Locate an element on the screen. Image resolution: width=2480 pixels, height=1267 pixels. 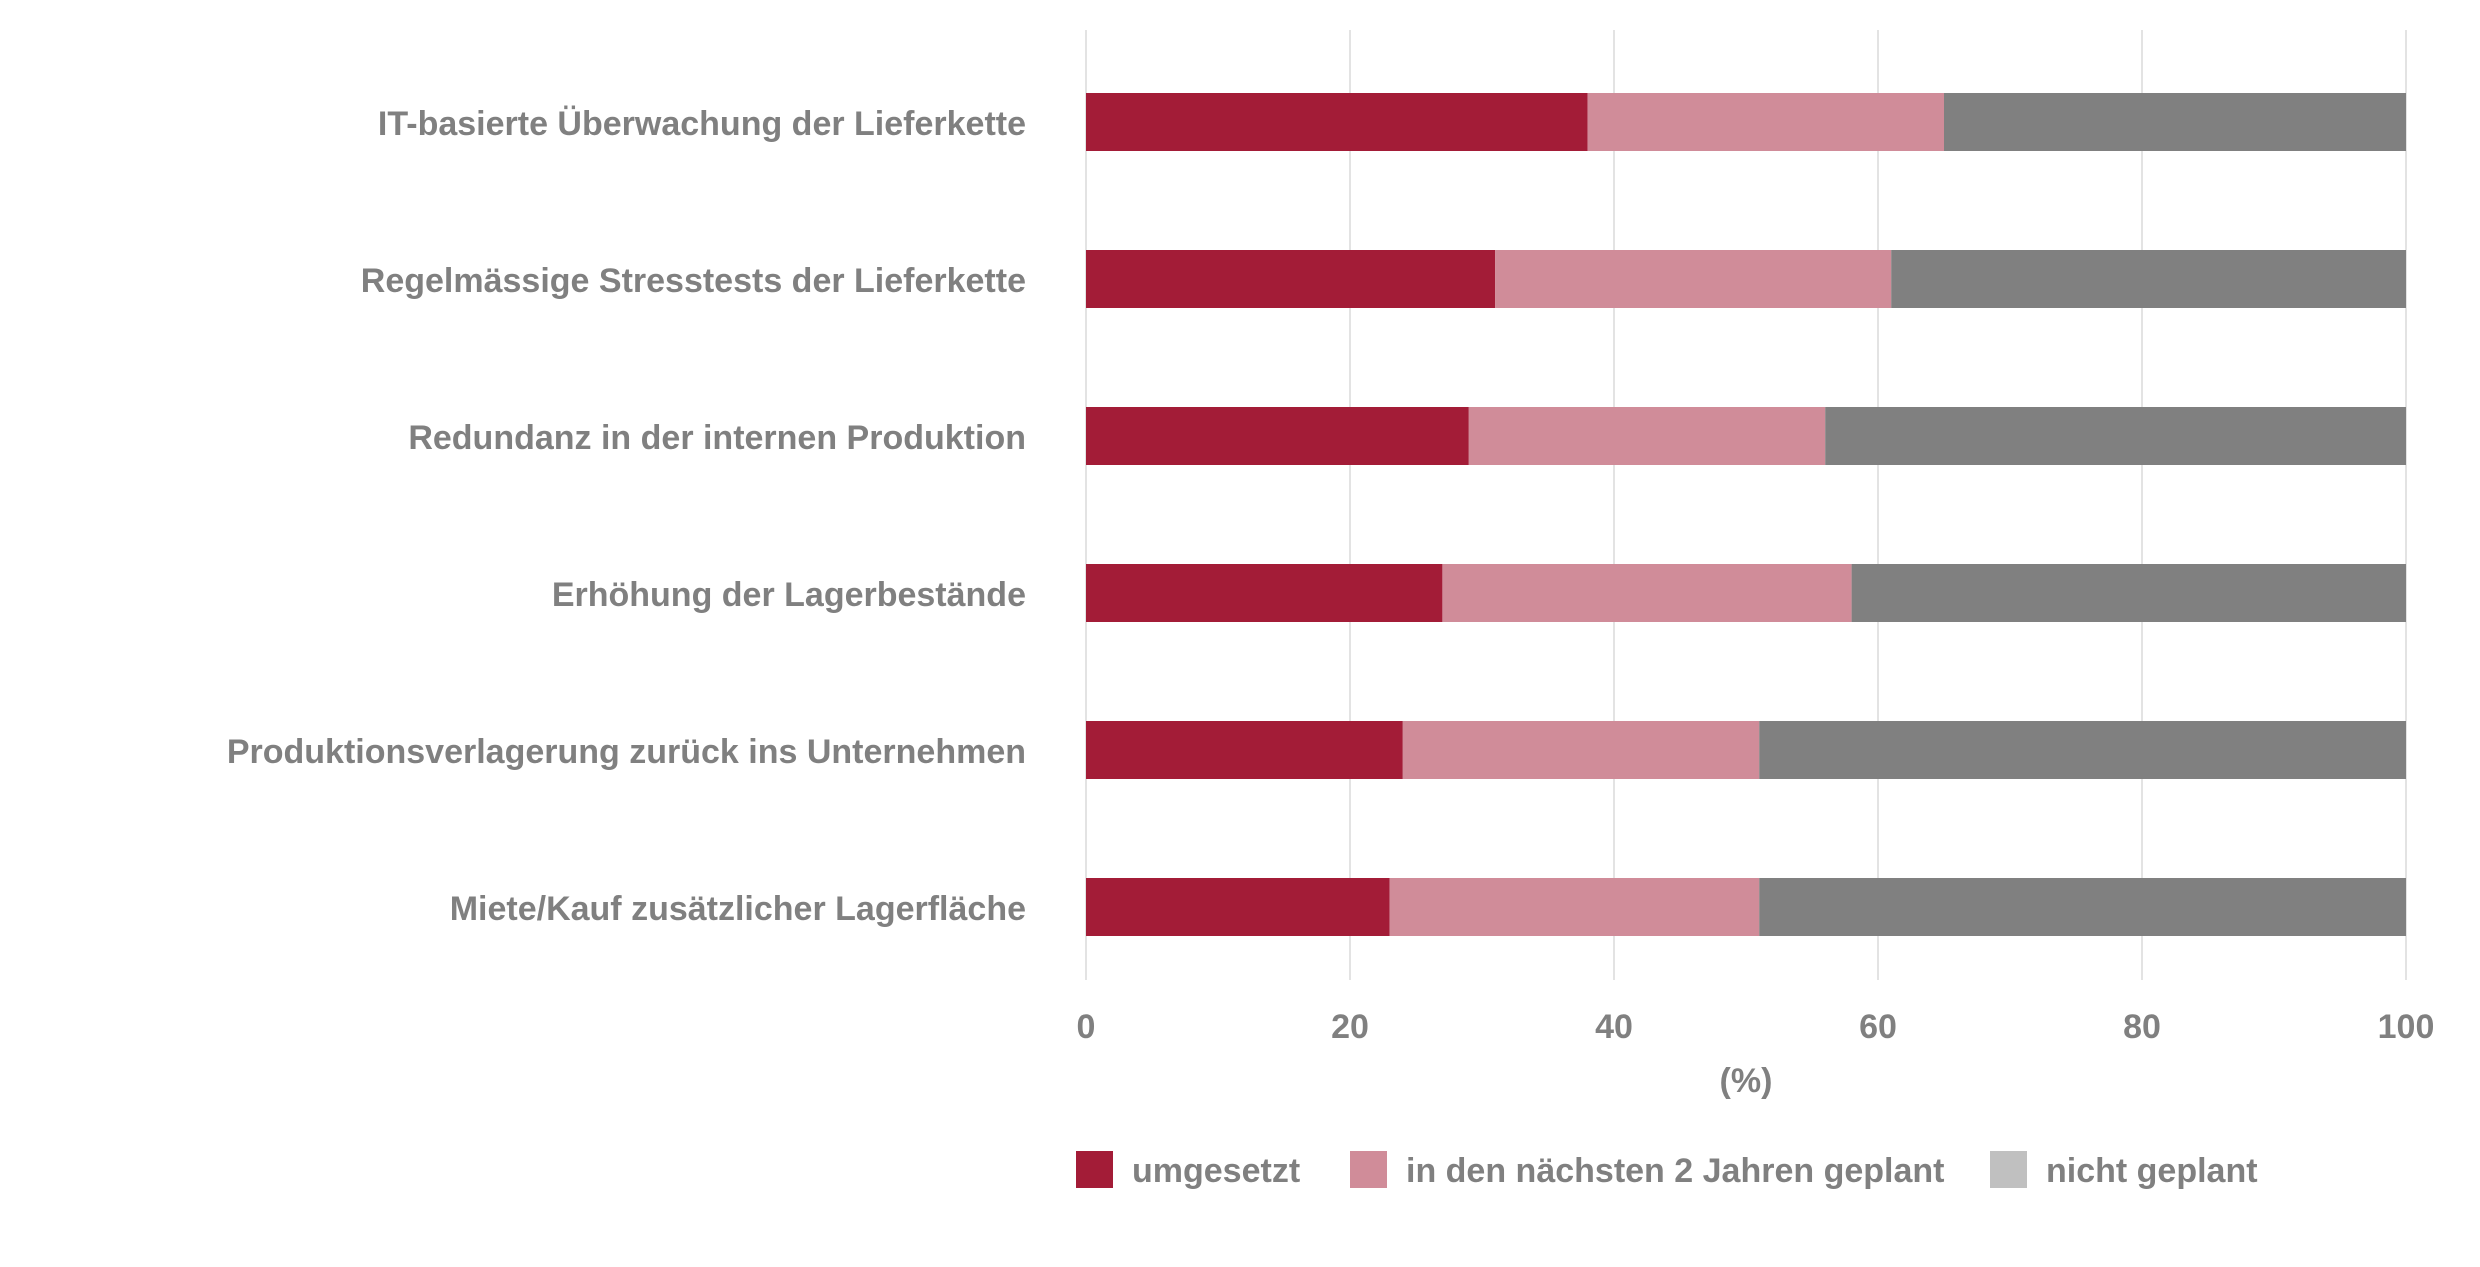
category-label: Redundanz in der internen Produktion is located at coordinates (717, 438).